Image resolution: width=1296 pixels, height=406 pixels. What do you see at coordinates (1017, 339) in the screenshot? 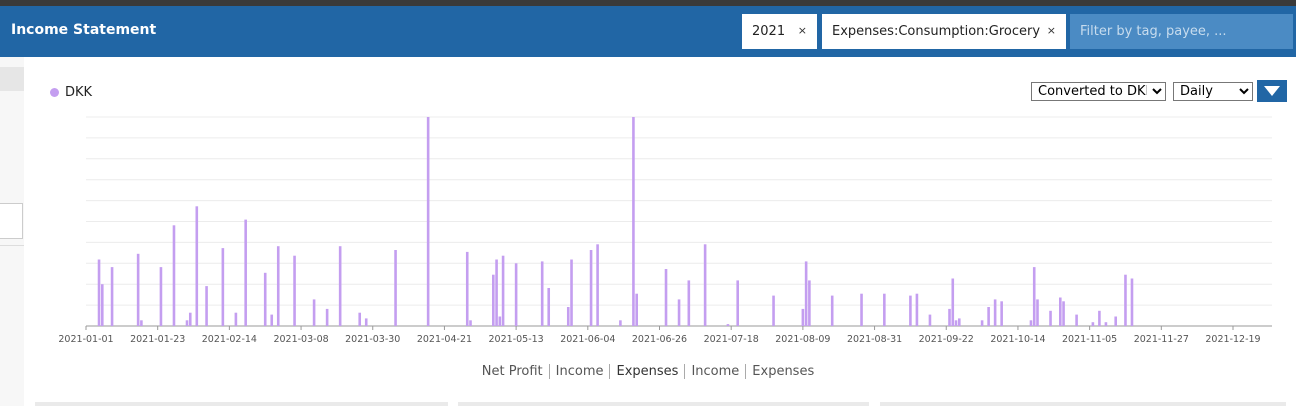
I see `x-tick-label: 2021-10-14` at bounding box center [1017, 339].